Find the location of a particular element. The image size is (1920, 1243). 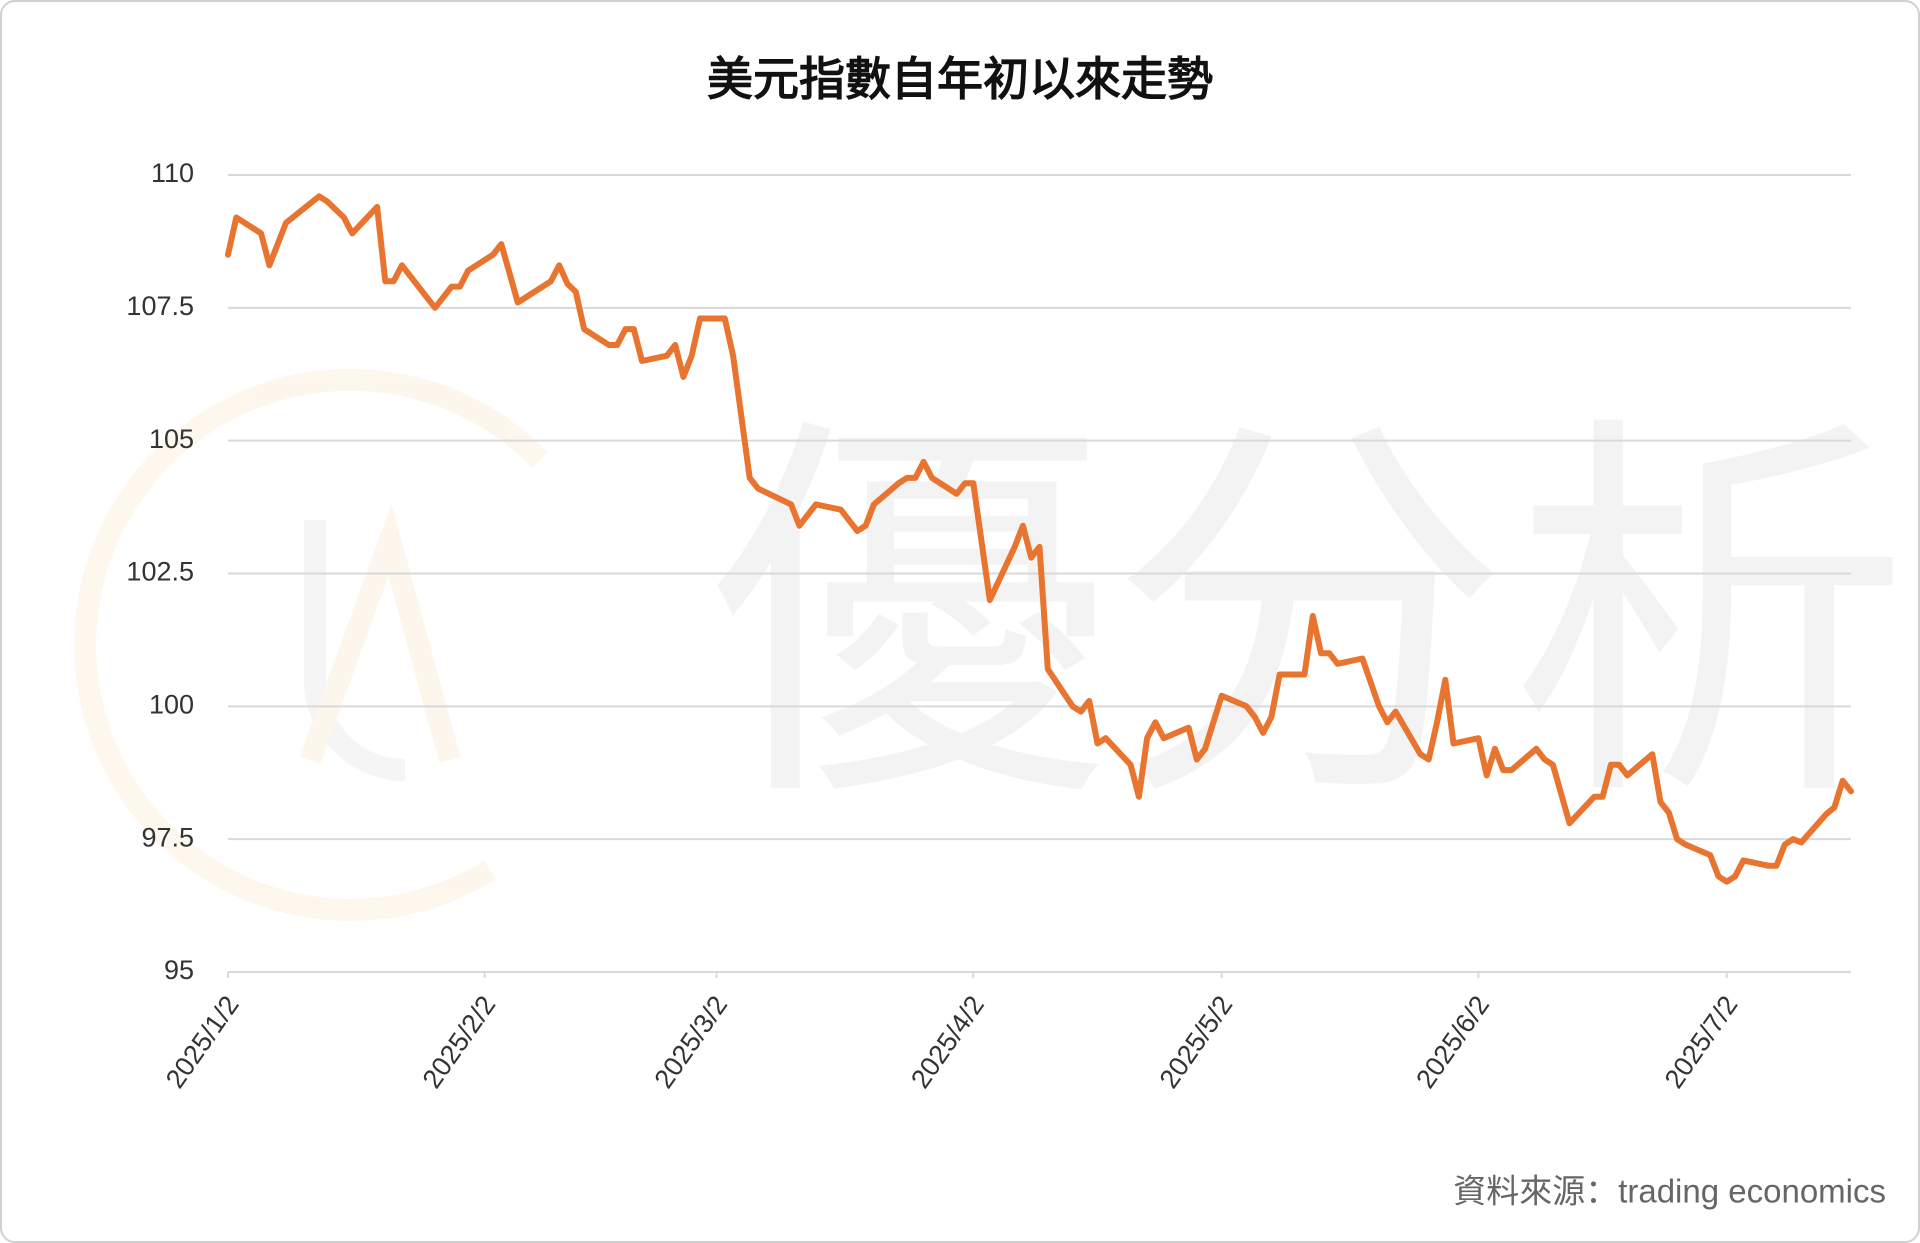

y-tick-label: 97.5 is located at coordinates (167, 837).